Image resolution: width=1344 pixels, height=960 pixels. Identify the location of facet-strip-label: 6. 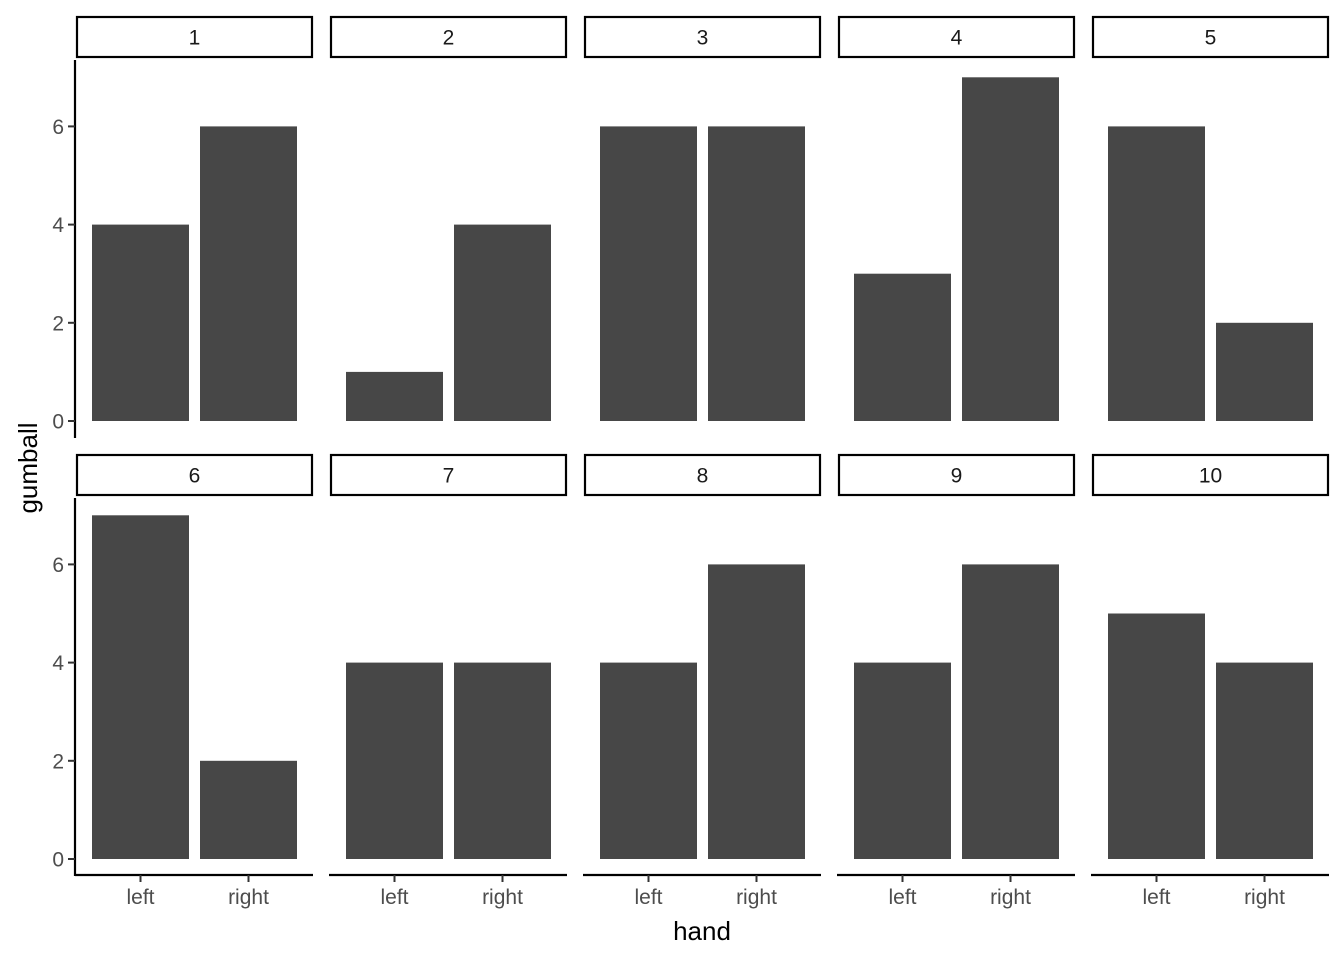
(195, 476).